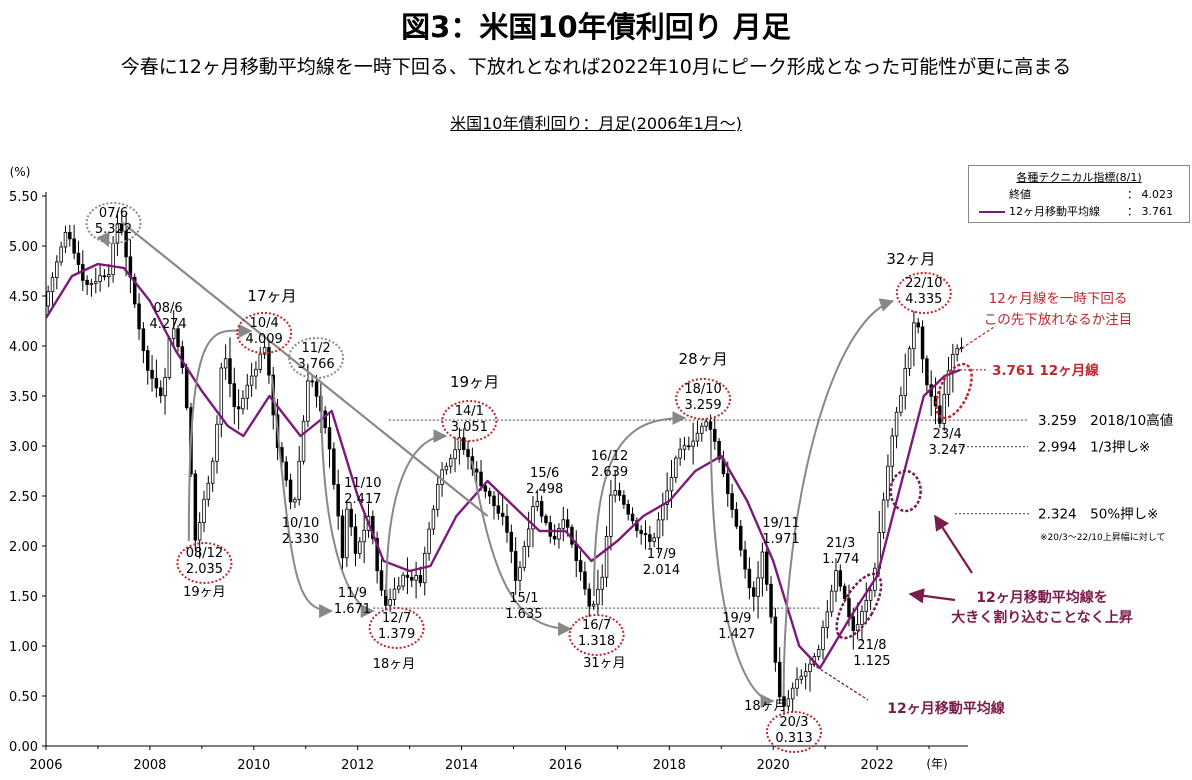 The image size is (1192, 780). I want to click on y-tick-label: 0.00, so click(23, 747).